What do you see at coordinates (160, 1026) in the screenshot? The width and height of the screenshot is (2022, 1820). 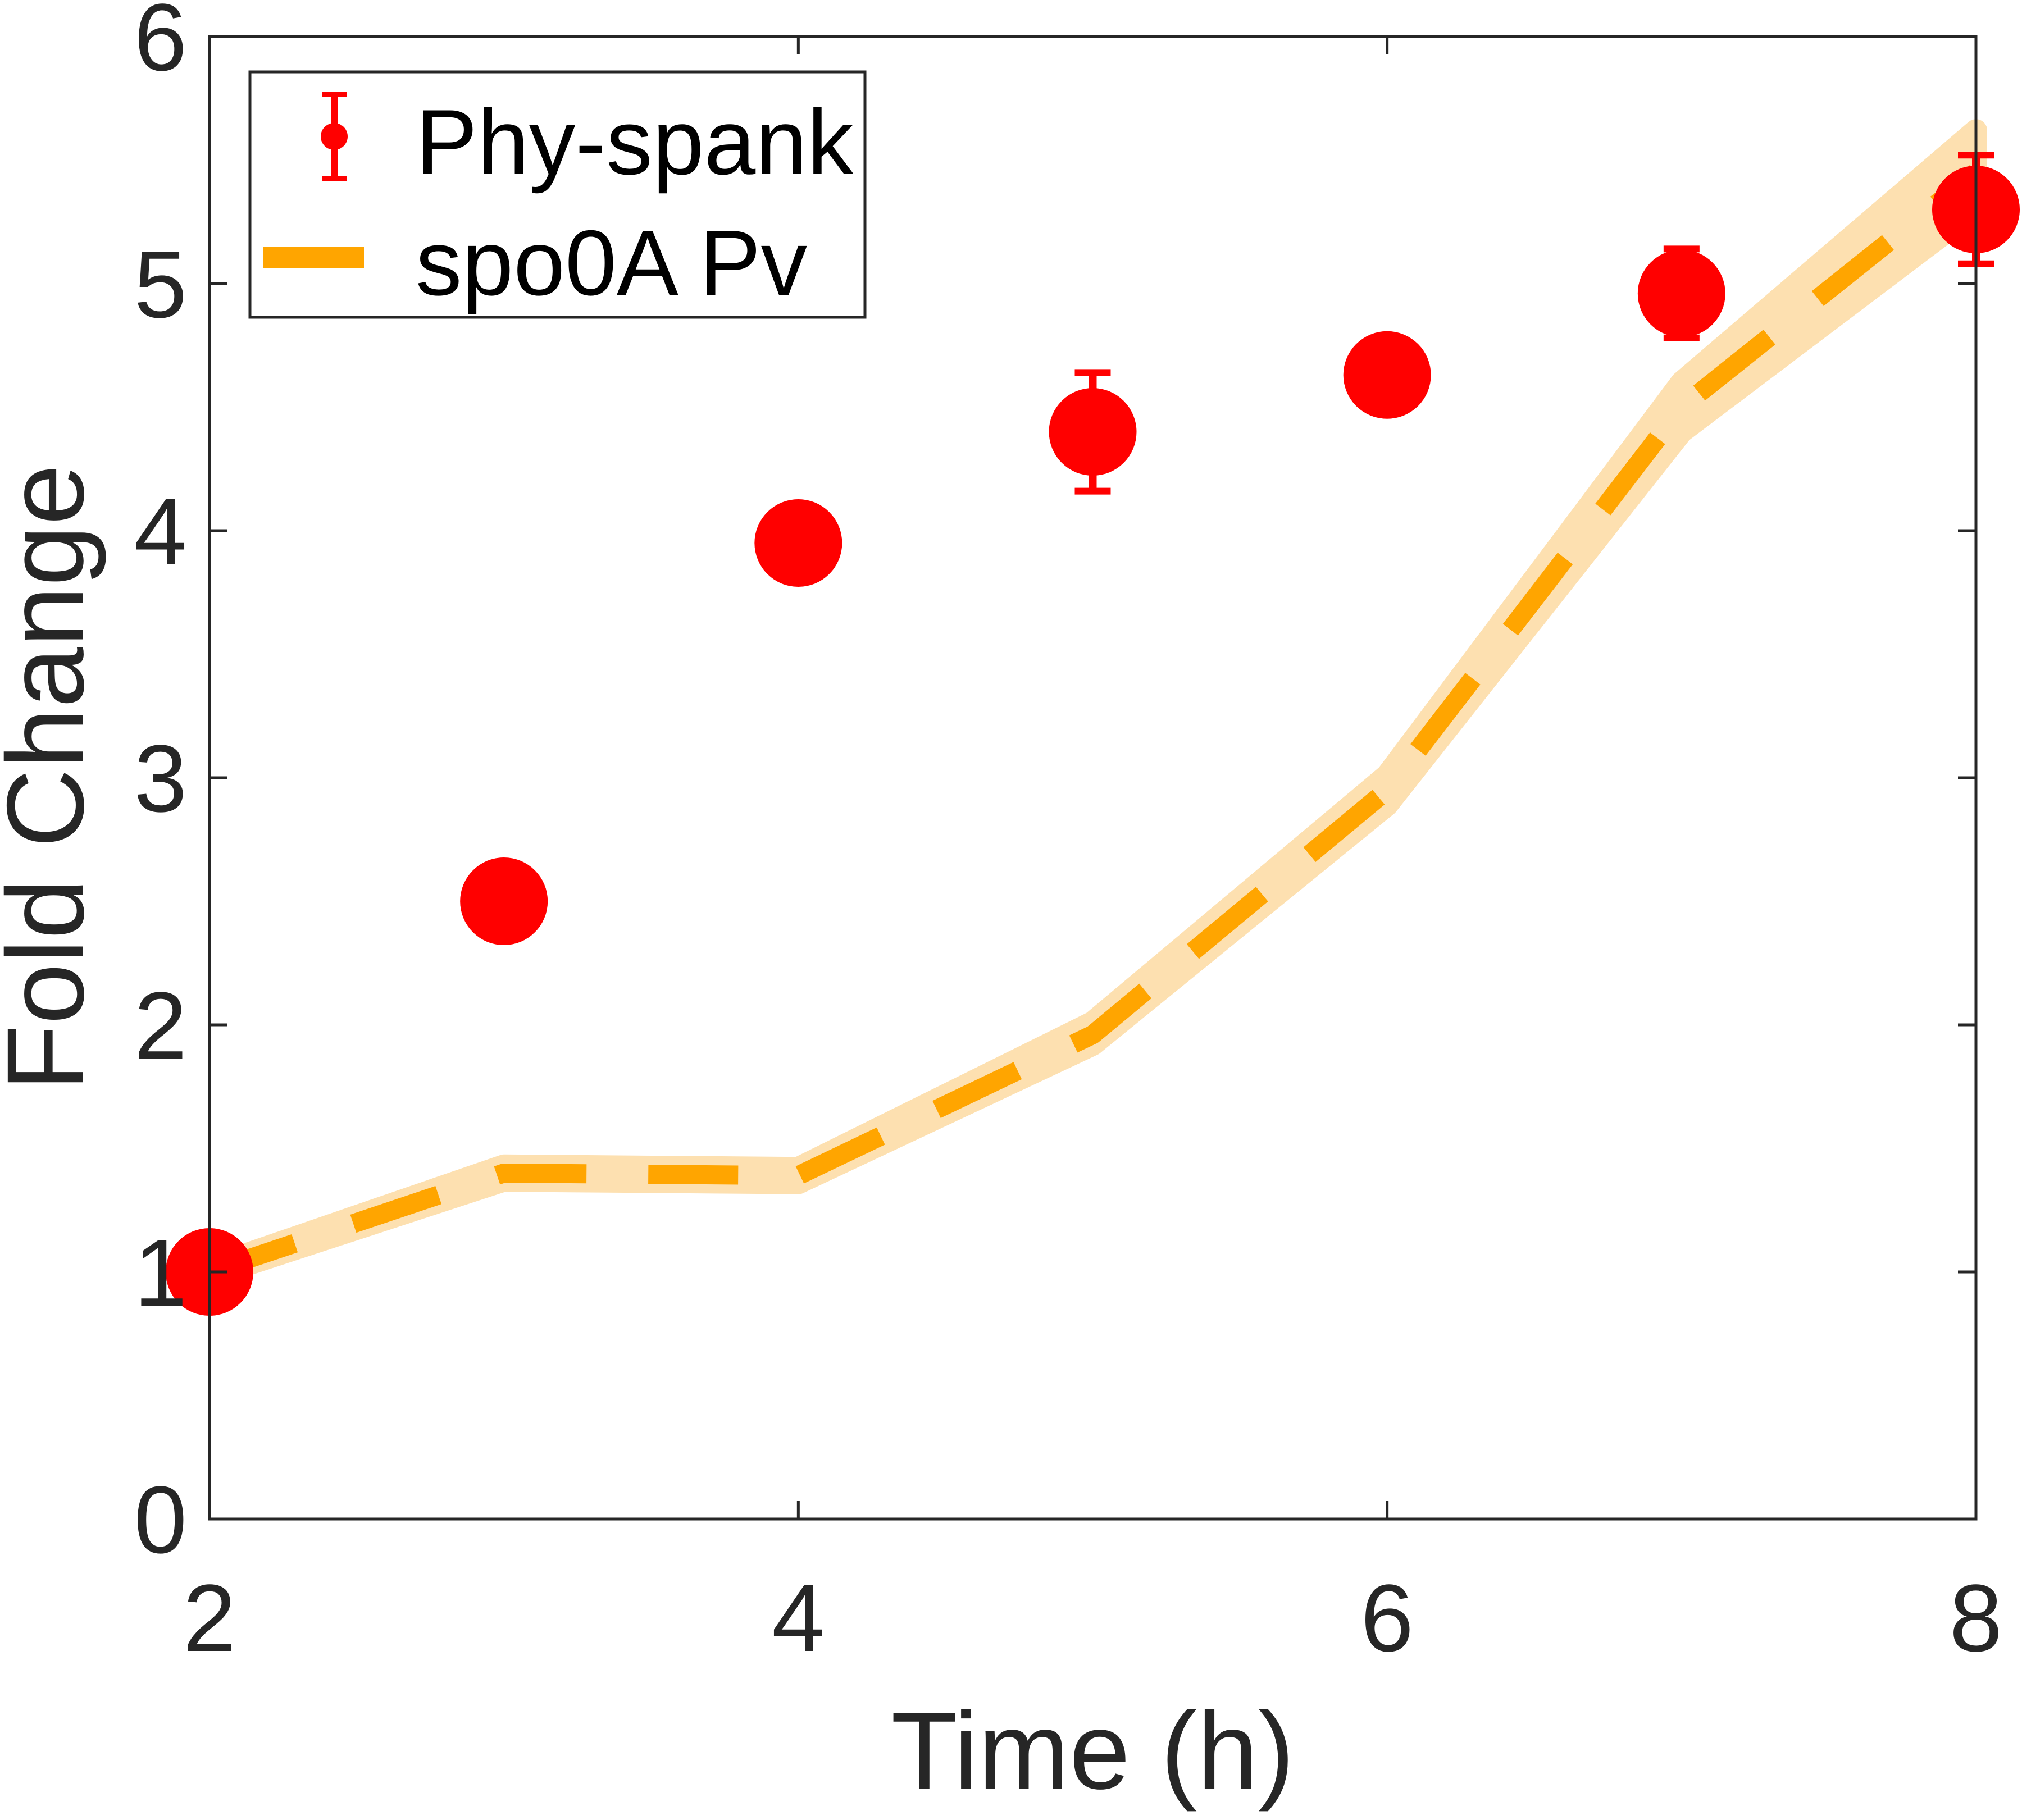 I see `y-tick-label: 2` at bounding box center [160, 1026].